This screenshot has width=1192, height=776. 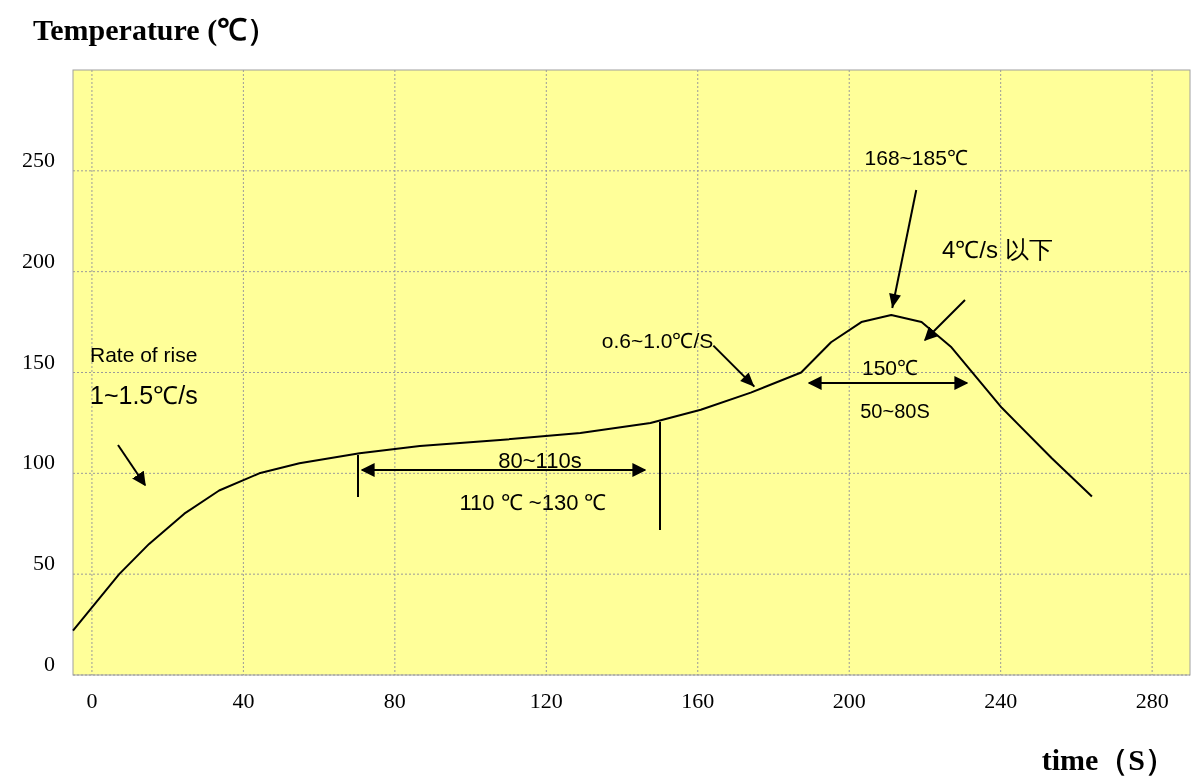 What do you see at coordinates (895, 411) in the screenshot?
I see `annotation: 50~80S` at bounding box center [895, 411].